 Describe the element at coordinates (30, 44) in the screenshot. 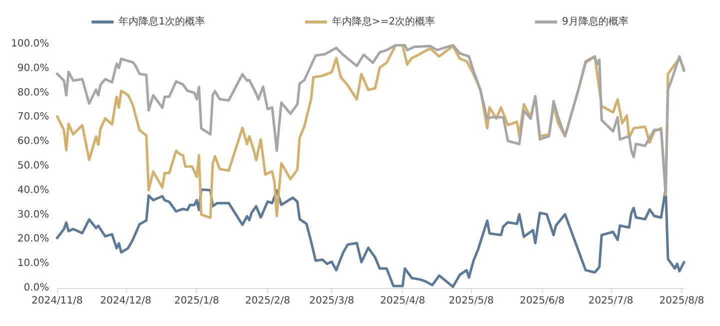

I see `y-tick-label: 100.0%` at that location.